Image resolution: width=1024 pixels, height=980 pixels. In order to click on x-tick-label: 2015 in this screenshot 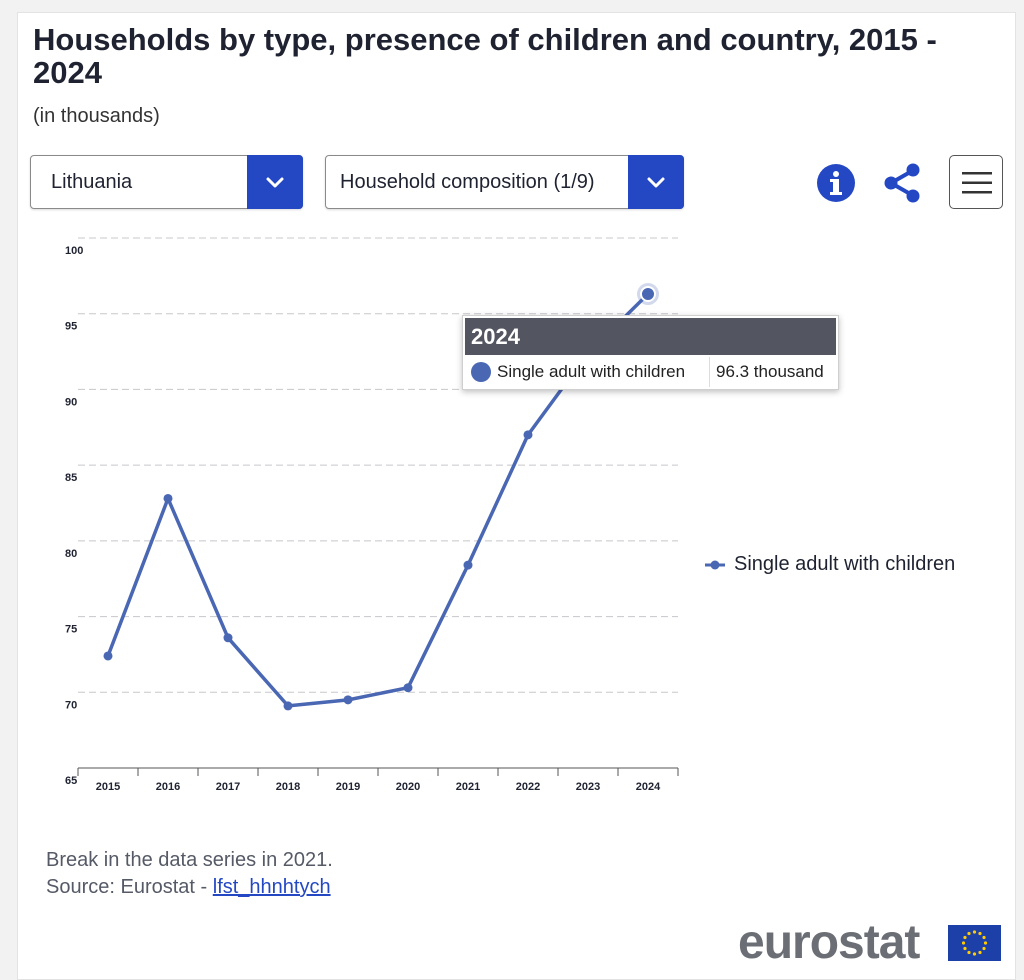, I will do `click(108, 787)`.